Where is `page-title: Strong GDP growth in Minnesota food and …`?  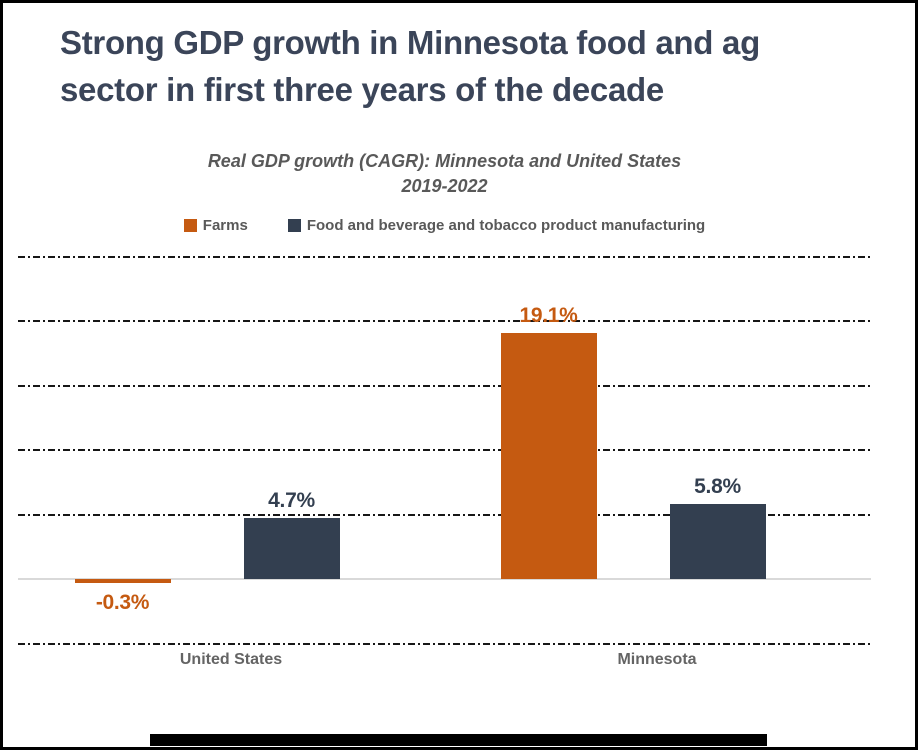
page-title: Strong GDP growth in Minnesota food and … is located at coordinates (470, 66).